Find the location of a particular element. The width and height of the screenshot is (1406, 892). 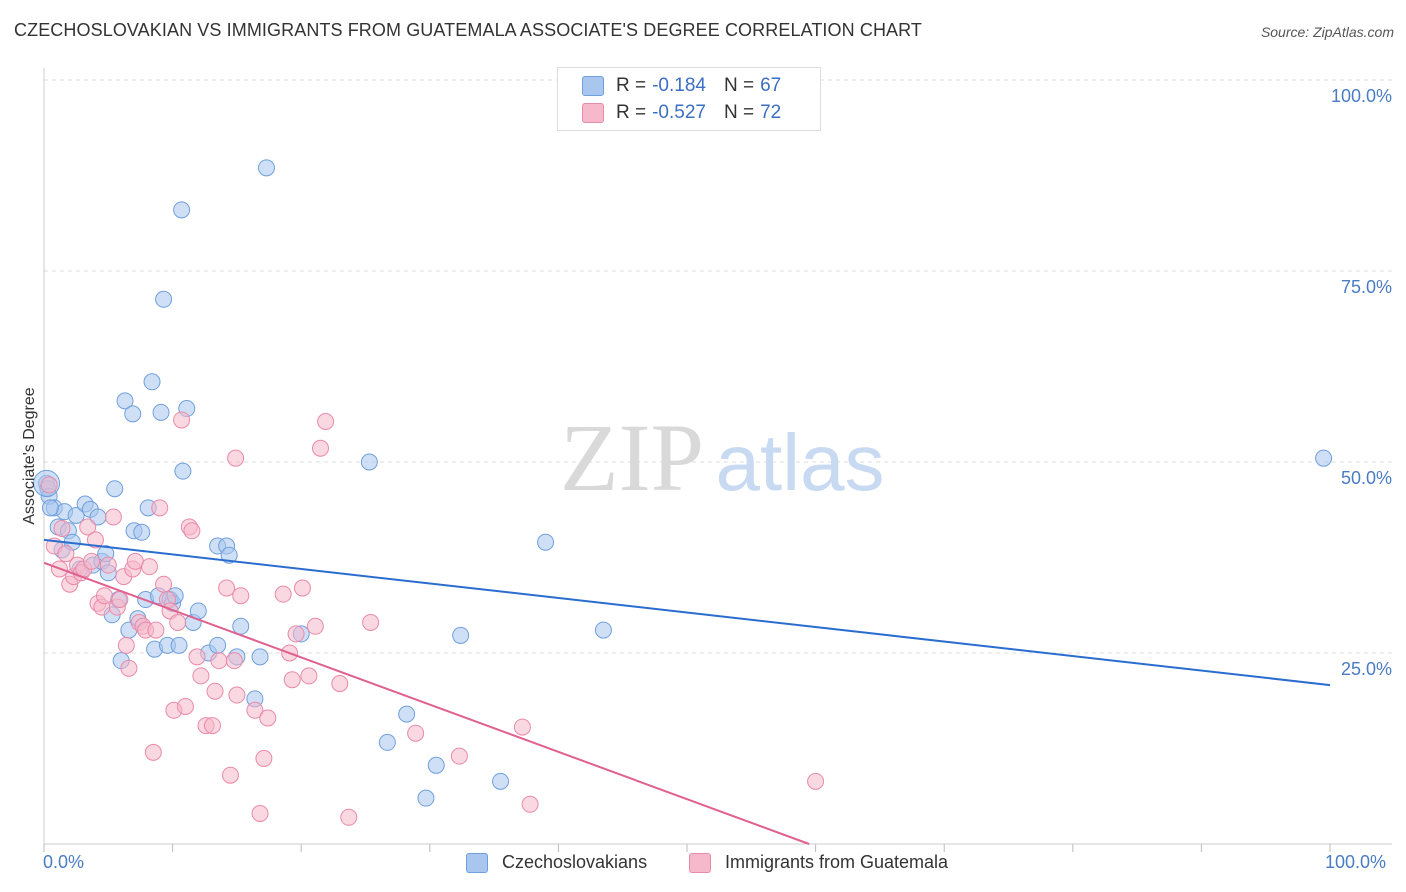

y-tick-100: 100.0% is located at coordinates (1361, 96).